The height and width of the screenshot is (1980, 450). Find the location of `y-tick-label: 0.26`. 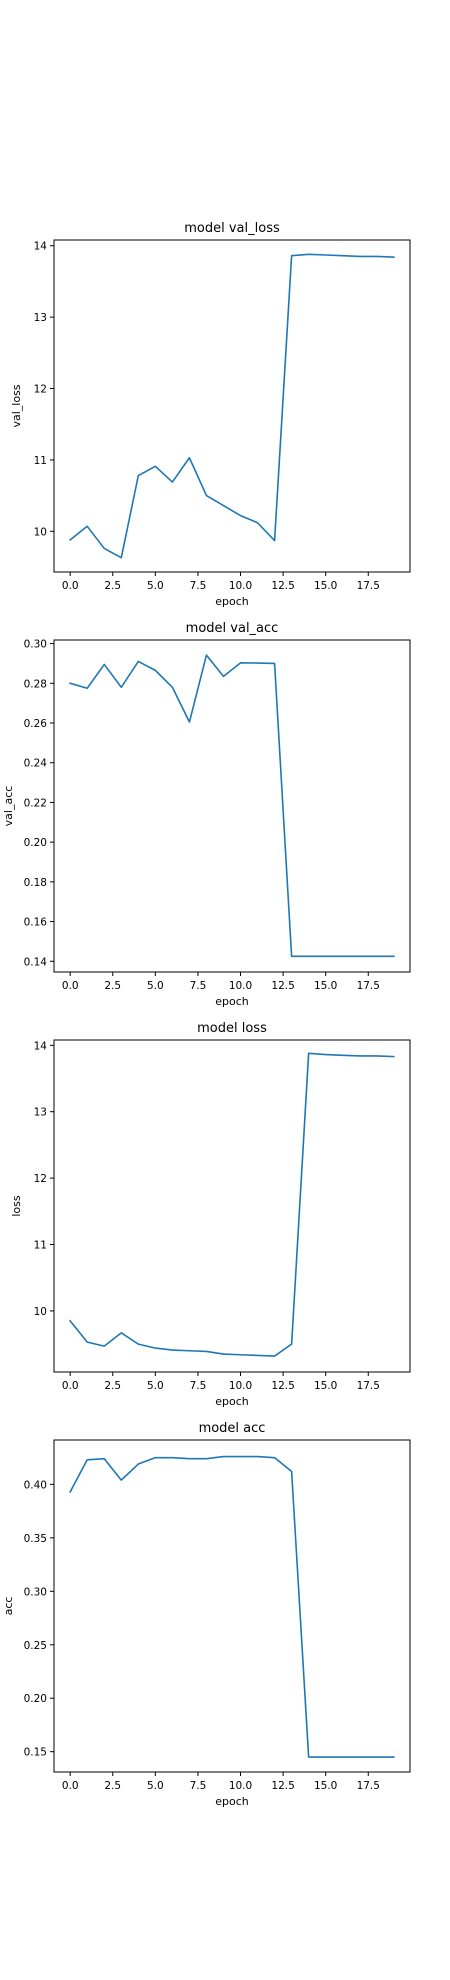

y-tick-label: 0.26 is located at coordinates (36, 724).